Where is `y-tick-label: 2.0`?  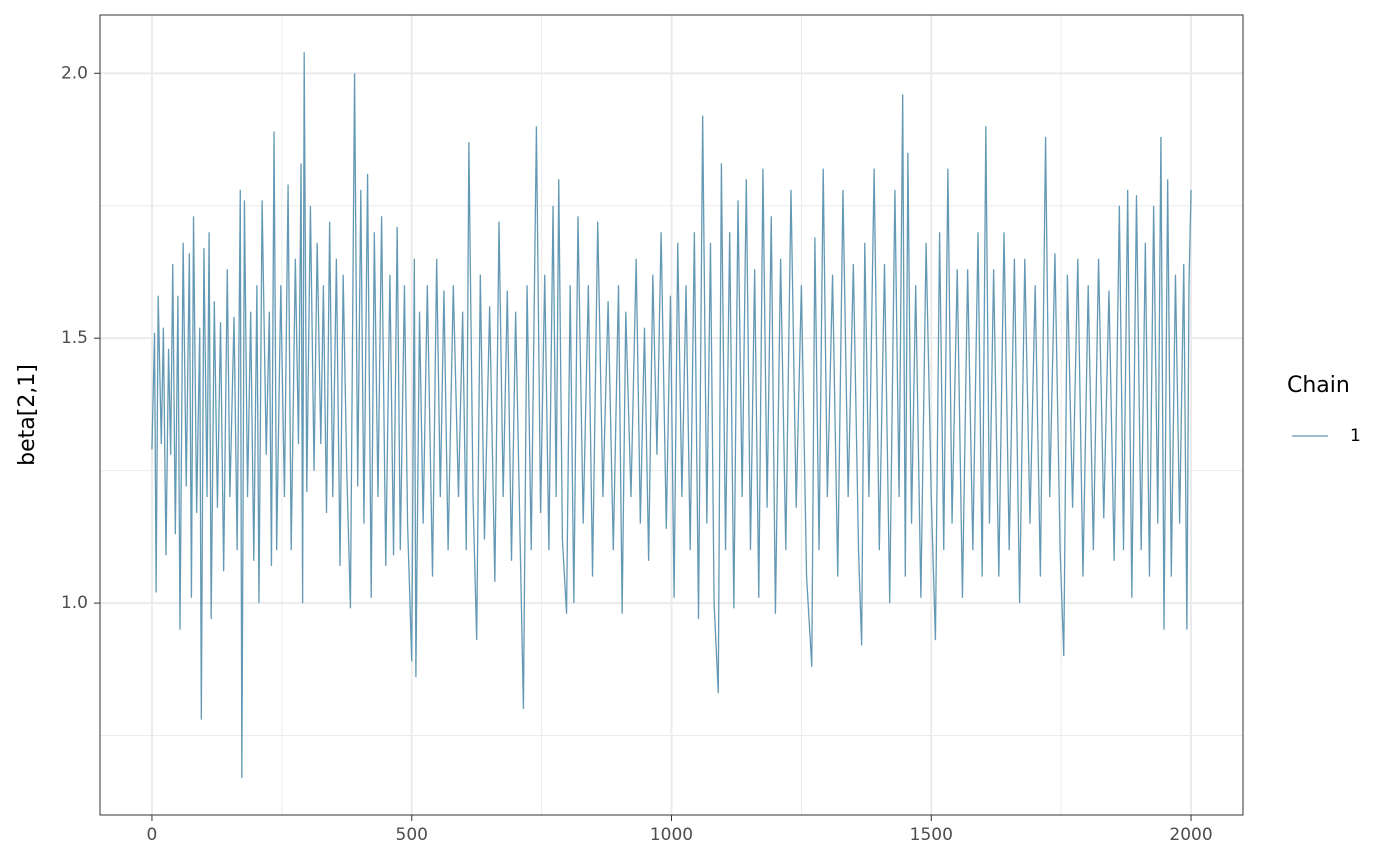 y-tick-label: 2.0 is located at coordinates (74, 73).